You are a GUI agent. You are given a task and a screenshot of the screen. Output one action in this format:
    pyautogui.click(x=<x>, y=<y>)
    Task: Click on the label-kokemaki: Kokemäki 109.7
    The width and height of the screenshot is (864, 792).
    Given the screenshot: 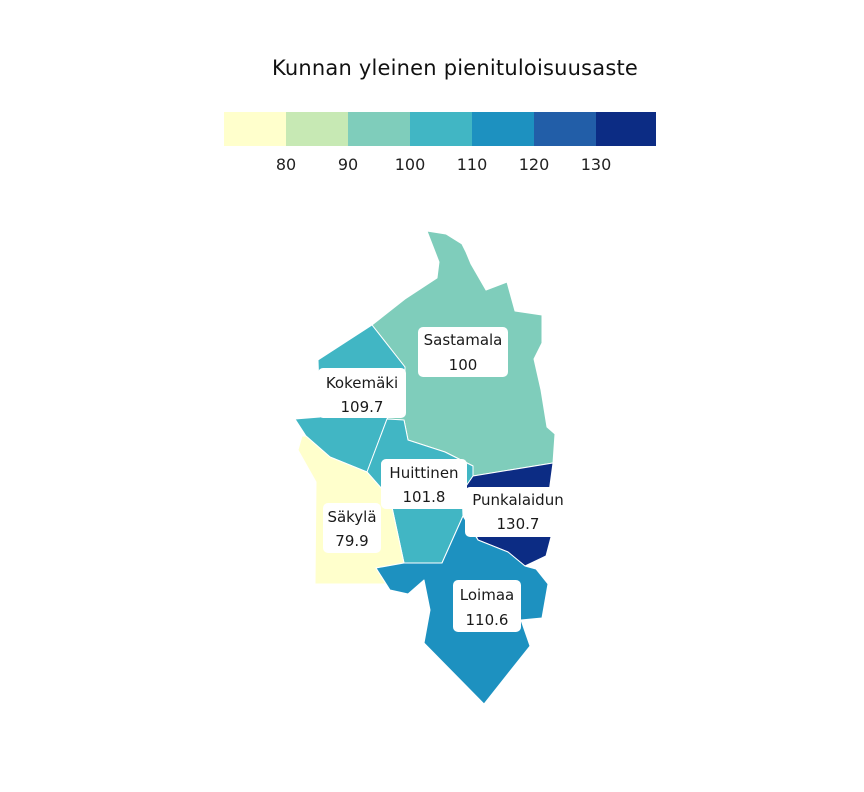 What is the action you would take?
    pyautogui.click(x=362, y=393)
    